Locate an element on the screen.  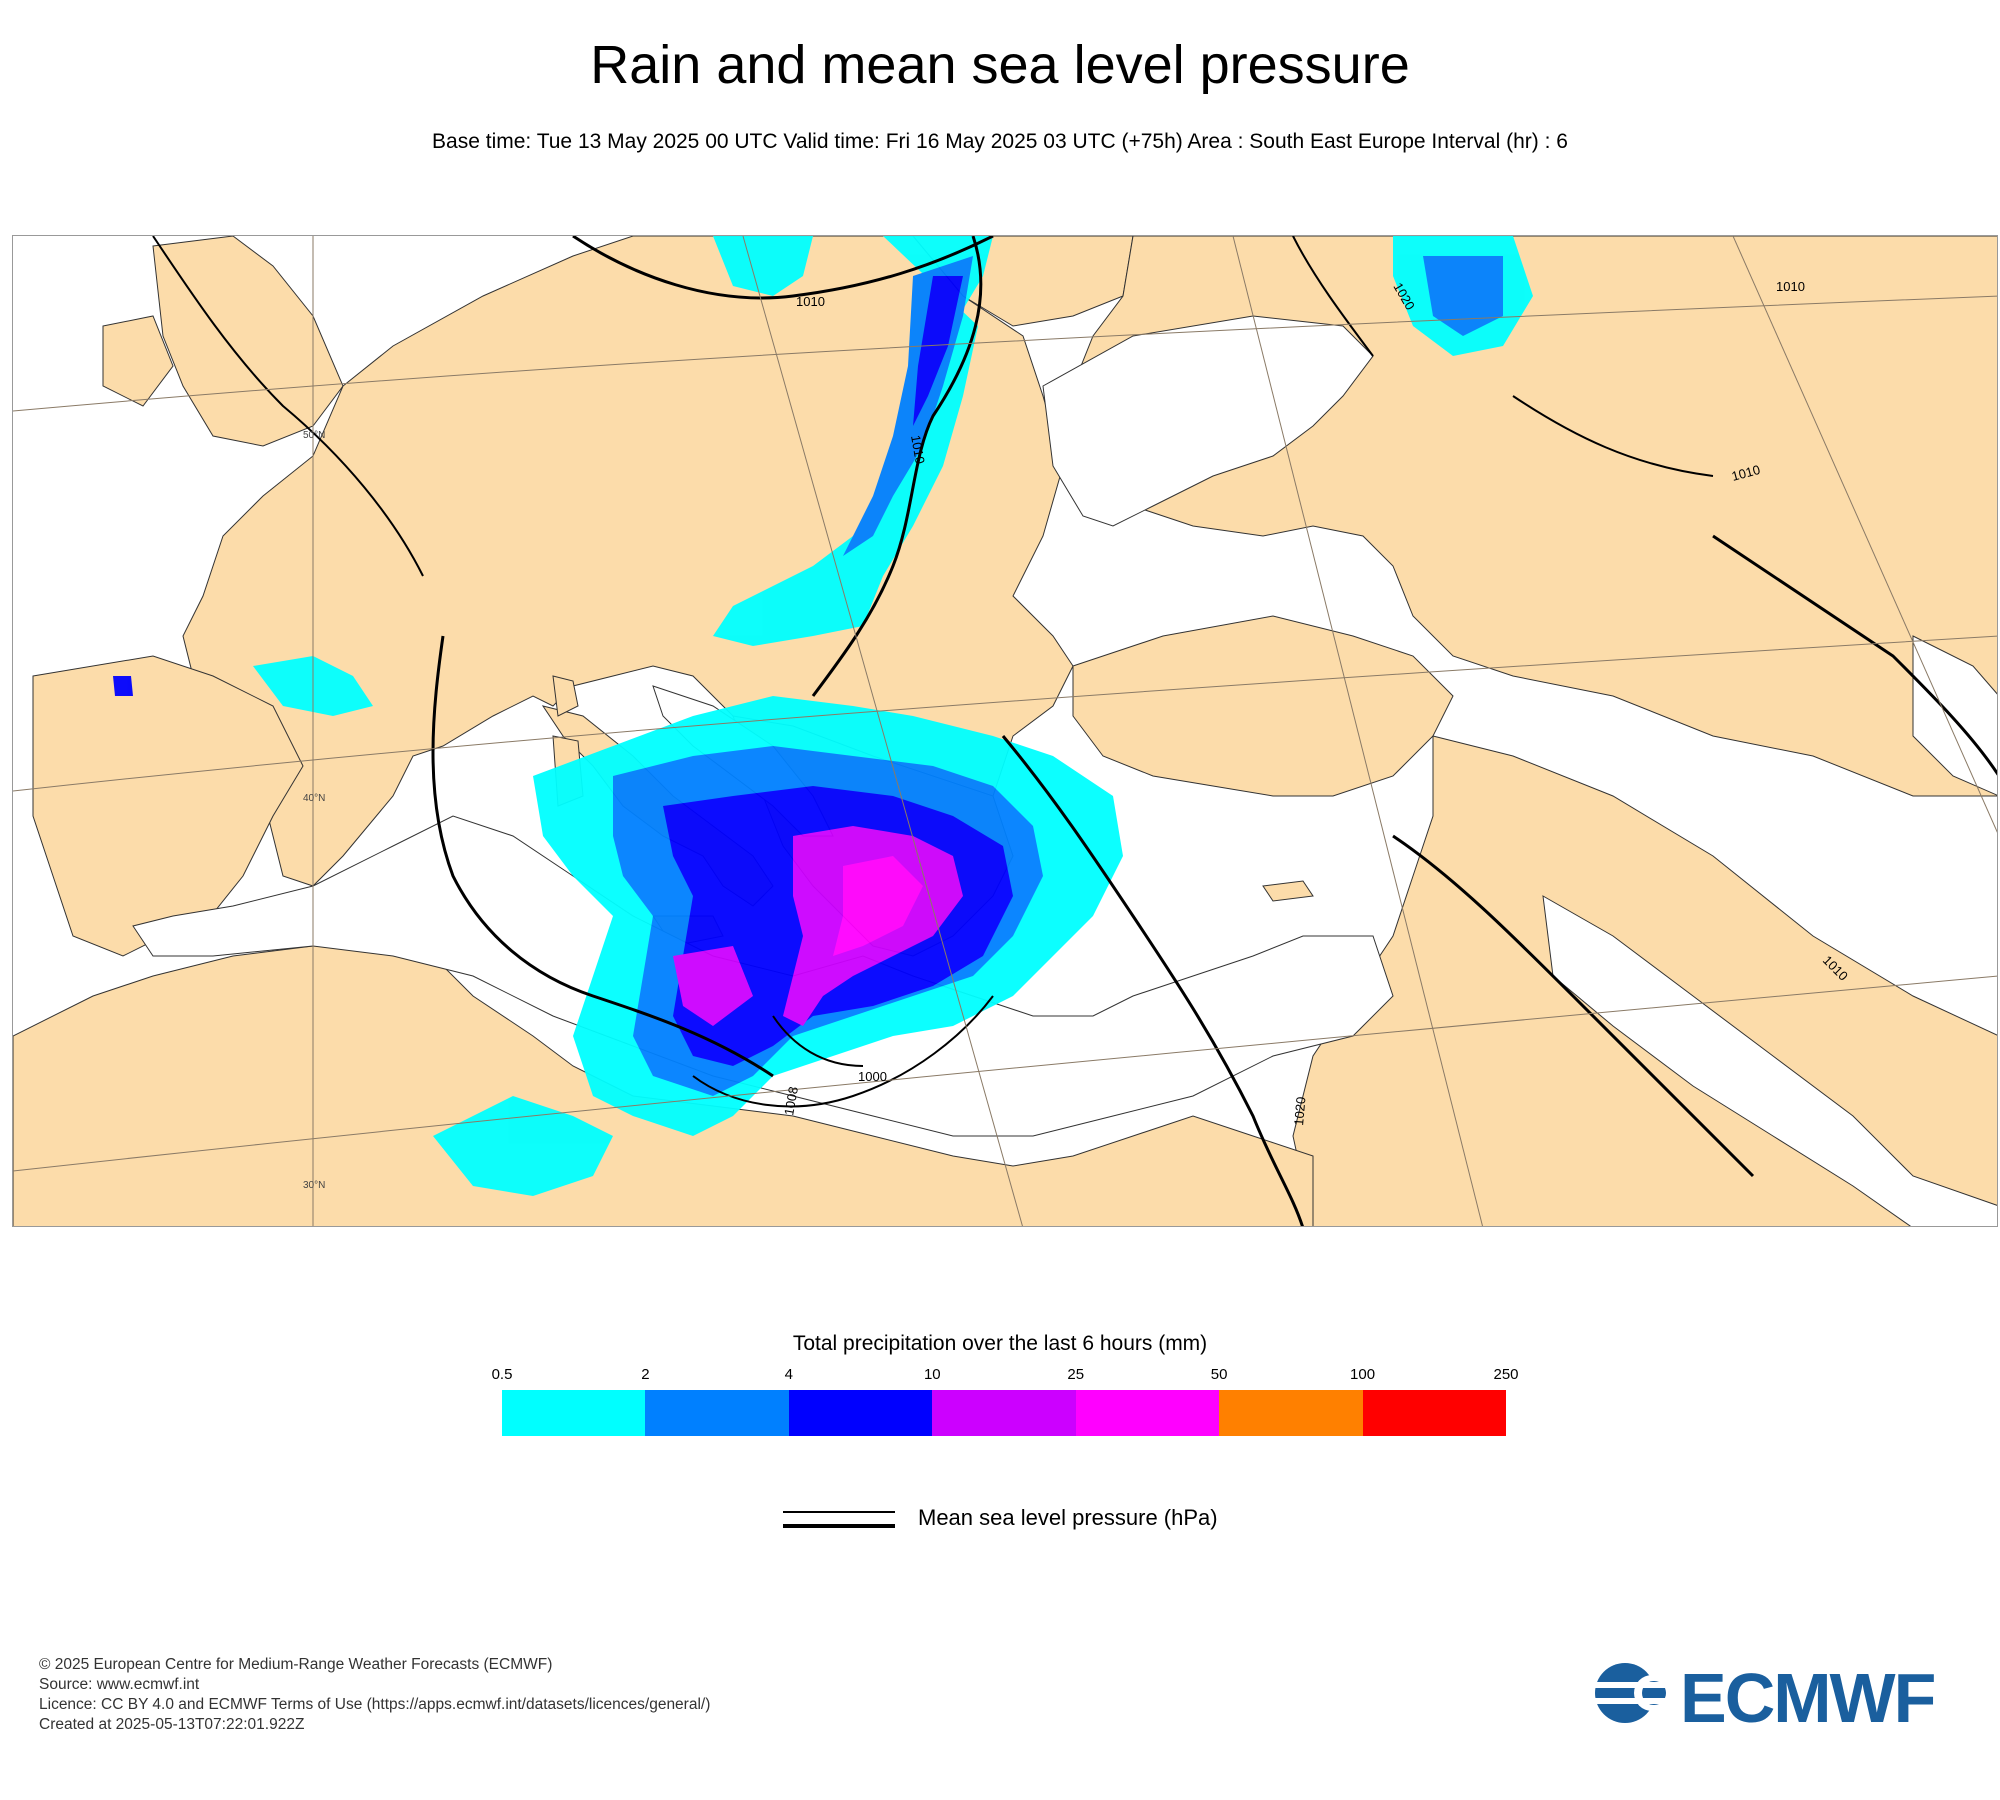
legend-tick: 2 is located at coordinates (645, 1374).